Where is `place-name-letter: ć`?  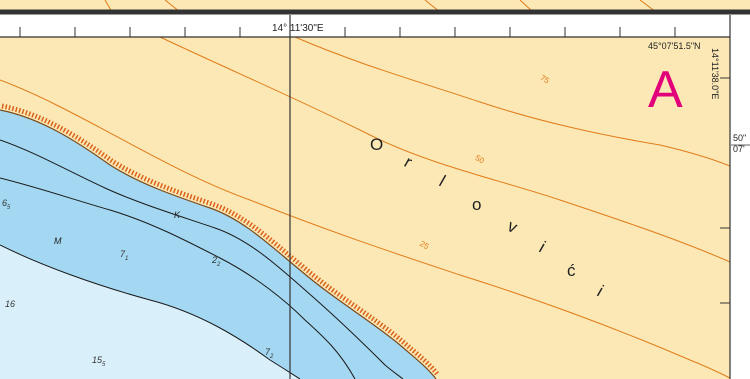
place-name-letter: ć is located at coordinates (571, 270).